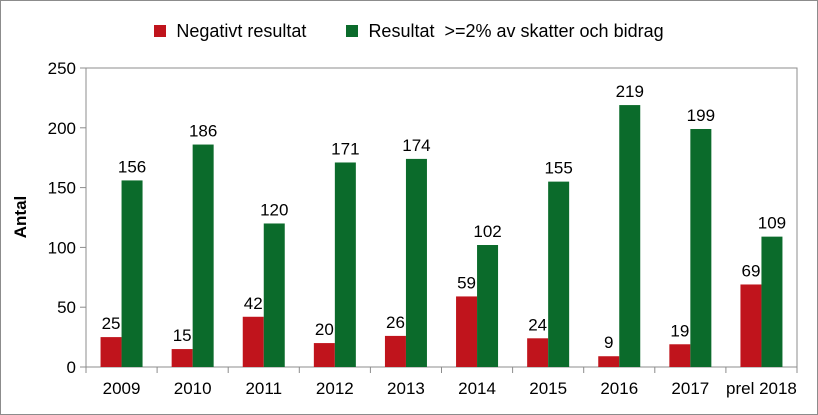 Image resolution: width=818 pixels, height=415 pixels. Describe the element at coordinates (772, 223) in the screenshot. I see `data-label: 109` at that location.